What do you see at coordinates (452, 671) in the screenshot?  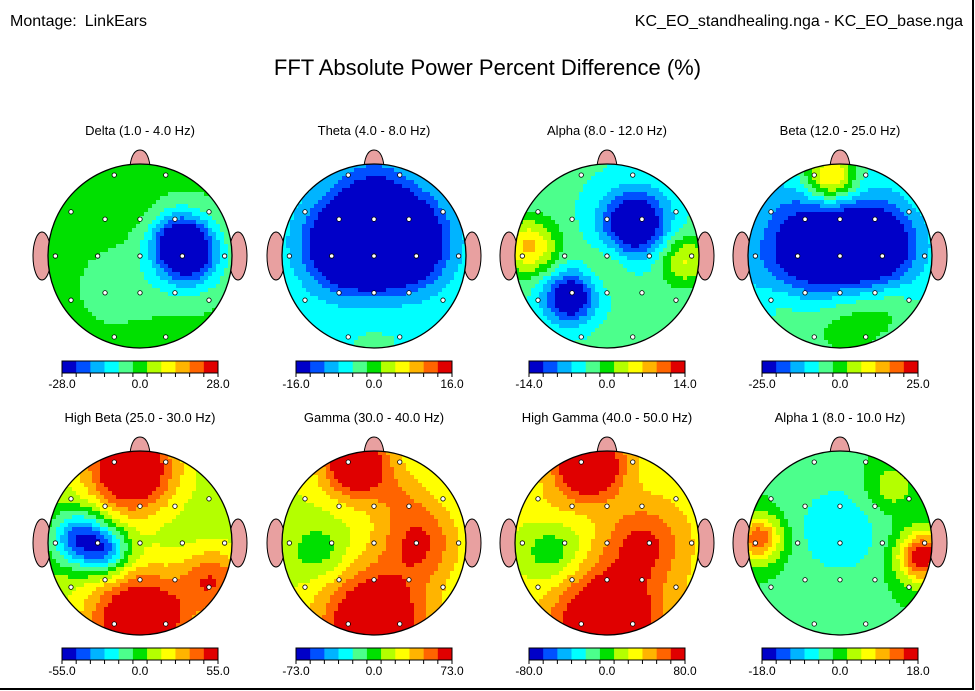 I see `tick-label: 73.0` at bounding box center [452, 671].